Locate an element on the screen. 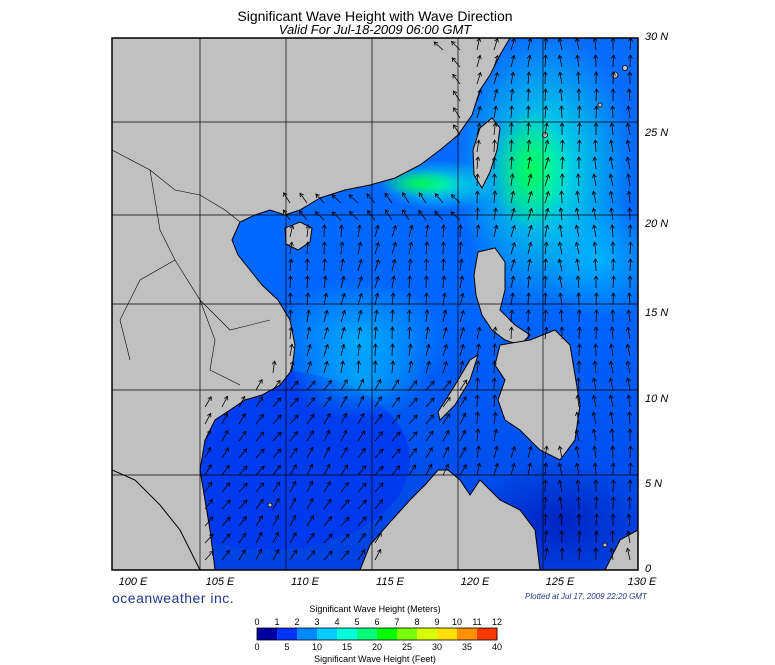 This screenshot has width=775, height=665. colorbar-swatch is located at coordinates (487, 634).